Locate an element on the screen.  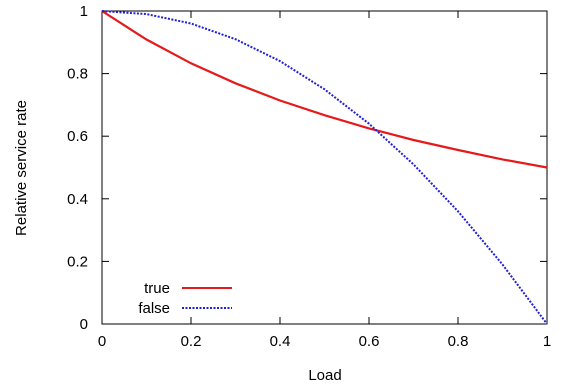
x-tick-label: 0 is located at coordinates (102, 341).